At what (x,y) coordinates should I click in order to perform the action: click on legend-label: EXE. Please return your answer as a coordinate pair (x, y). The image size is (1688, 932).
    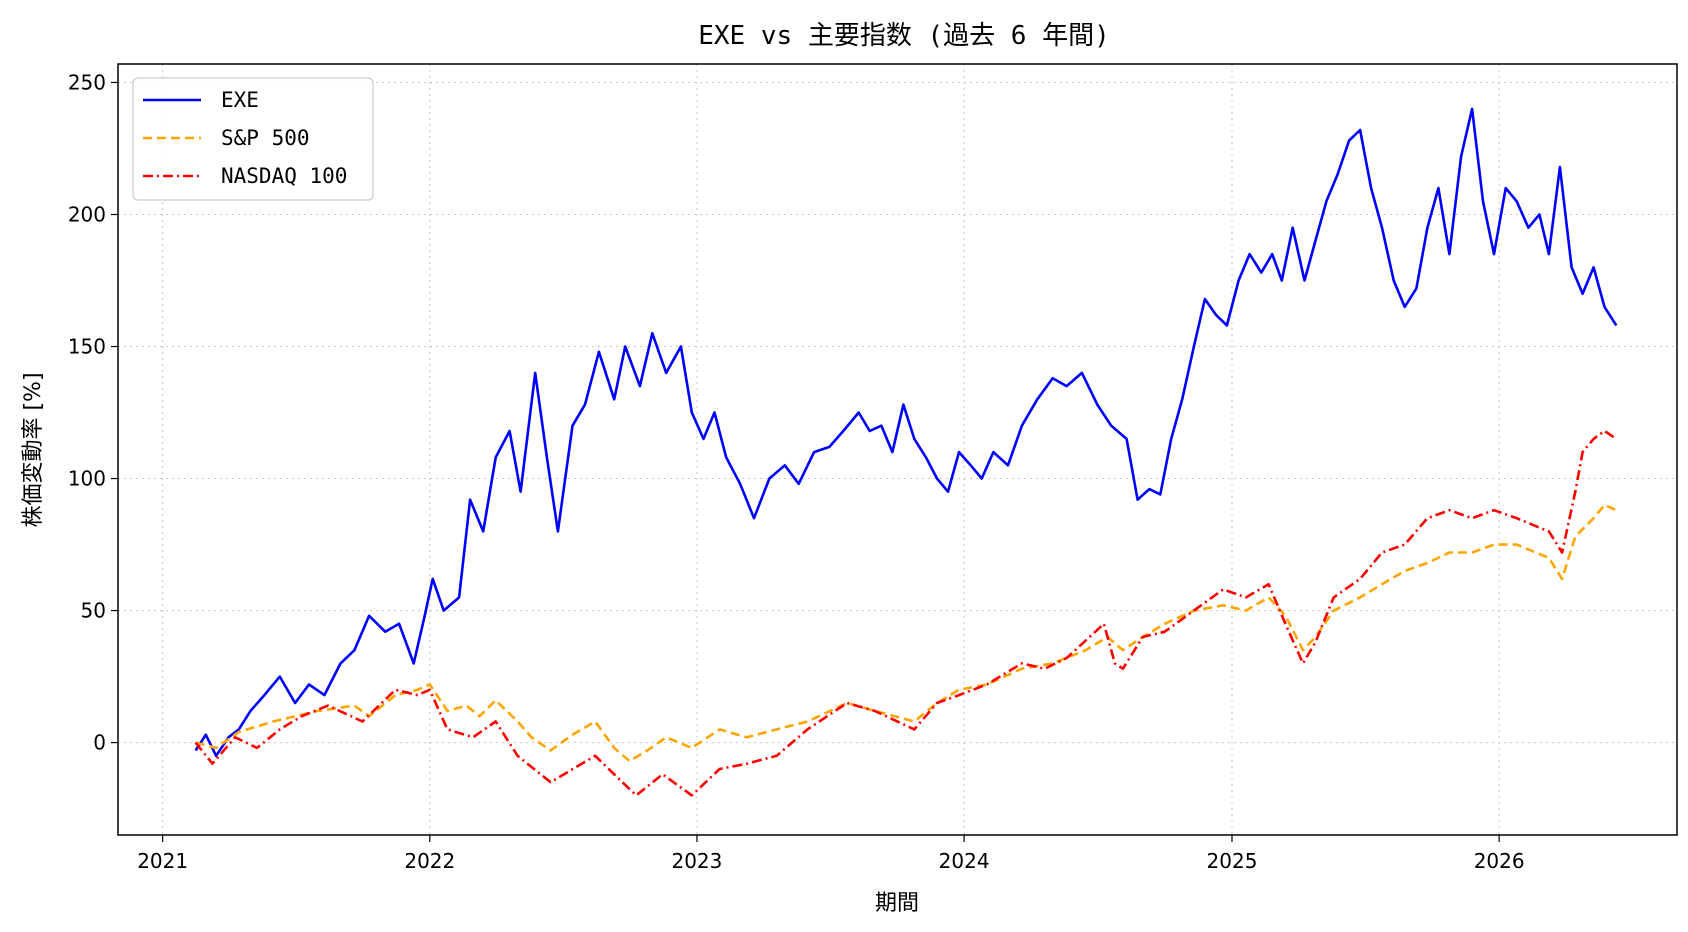
    Looking at the image, I should click on (240, 100).